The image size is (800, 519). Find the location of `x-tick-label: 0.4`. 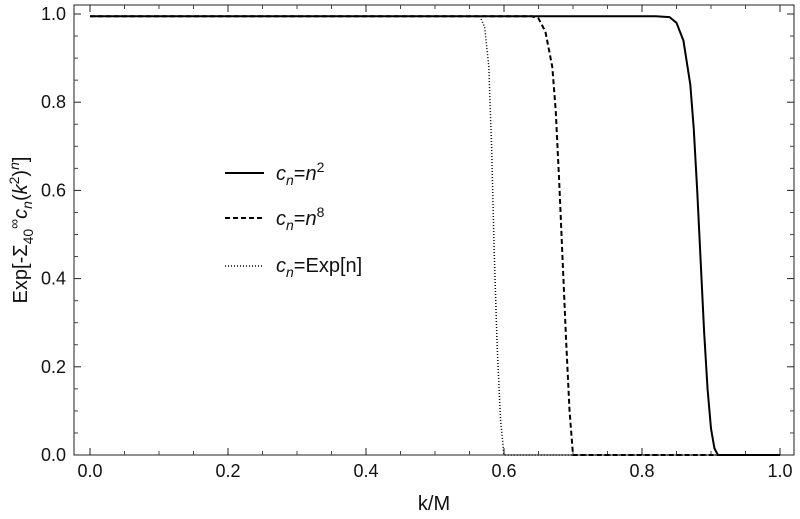

x-tick-label: 0.4 is located at coordinates (365, 471).